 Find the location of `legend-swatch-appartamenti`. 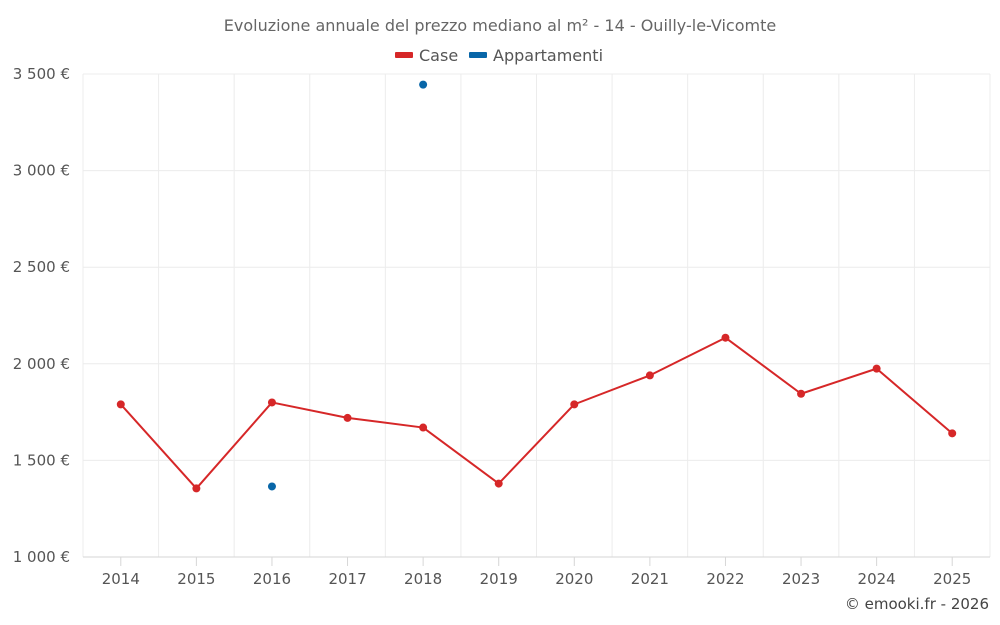

legend-swatch-appartamenti is located at coordinates (478, 55).